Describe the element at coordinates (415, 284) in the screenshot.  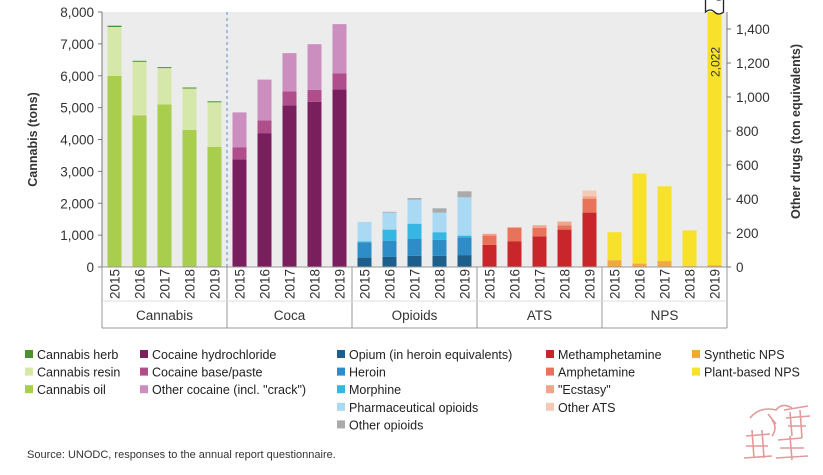
I see `year-label-opioids-2017: 2017` at that location.